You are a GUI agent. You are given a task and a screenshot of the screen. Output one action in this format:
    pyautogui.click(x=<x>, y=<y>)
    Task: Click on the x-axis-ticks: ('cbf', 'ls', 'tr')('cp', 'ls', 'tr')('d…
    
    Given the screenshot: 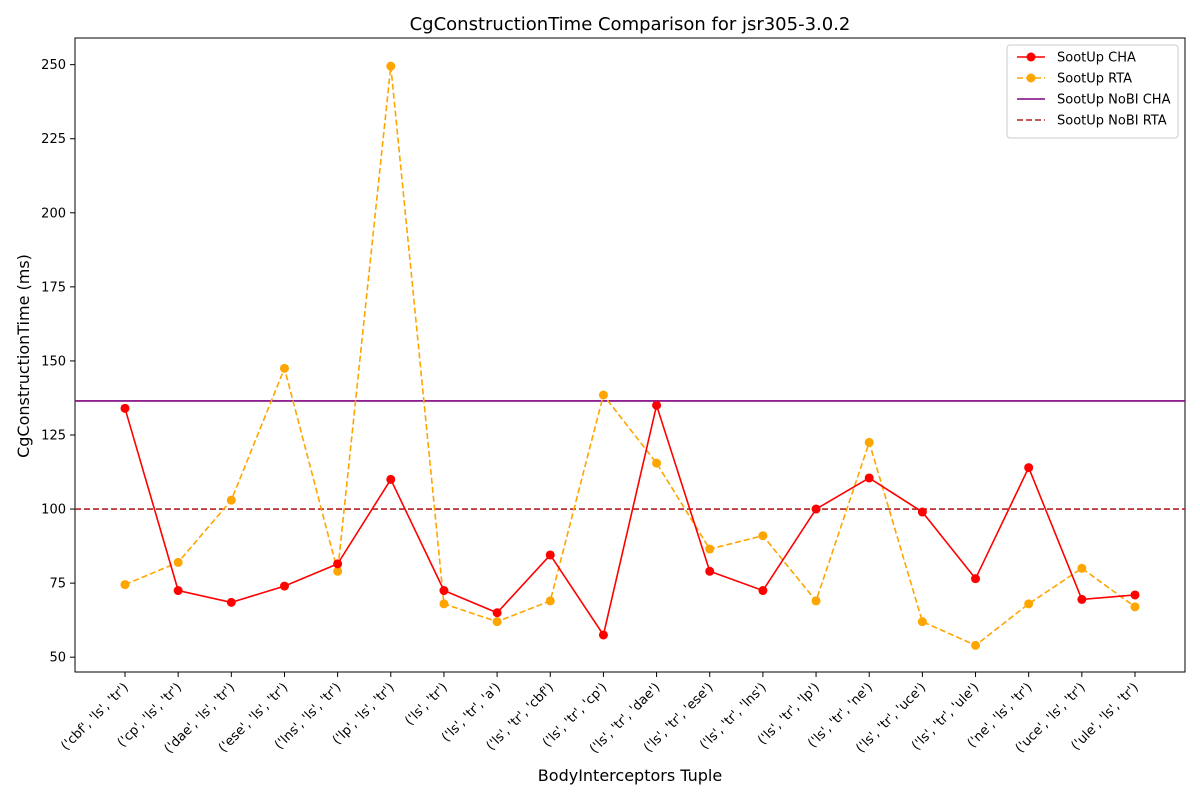 What is the action you would take?
    pyautogui.click(x=600, y=714)
    